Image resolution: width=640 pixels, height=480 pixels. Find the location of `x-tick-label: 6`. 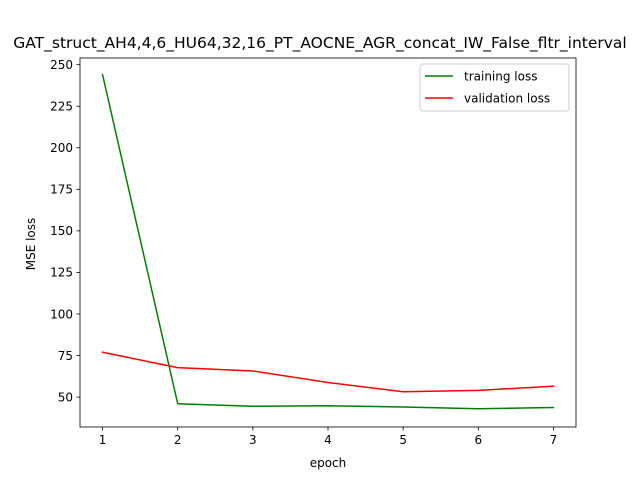

x-tick-label: 6 is located at coordinates (478, 440).